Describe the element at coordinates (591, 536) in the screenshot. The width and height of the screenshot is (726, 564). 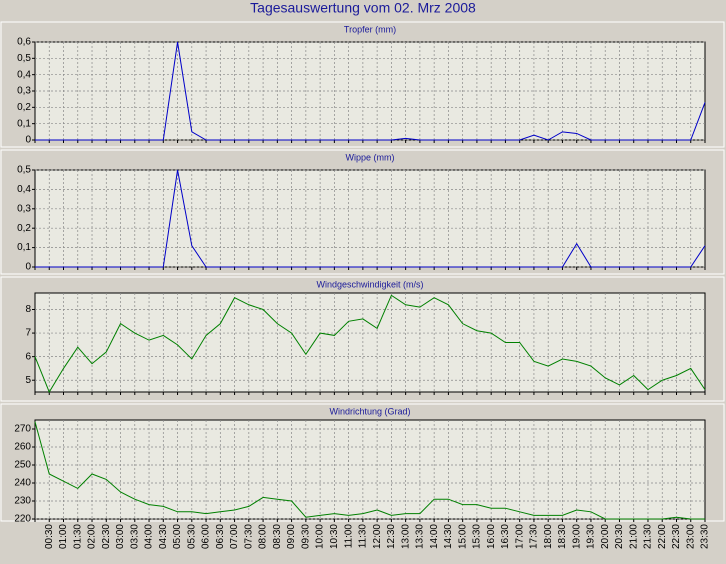
I see `x-tick-label: 19:30` at that location.